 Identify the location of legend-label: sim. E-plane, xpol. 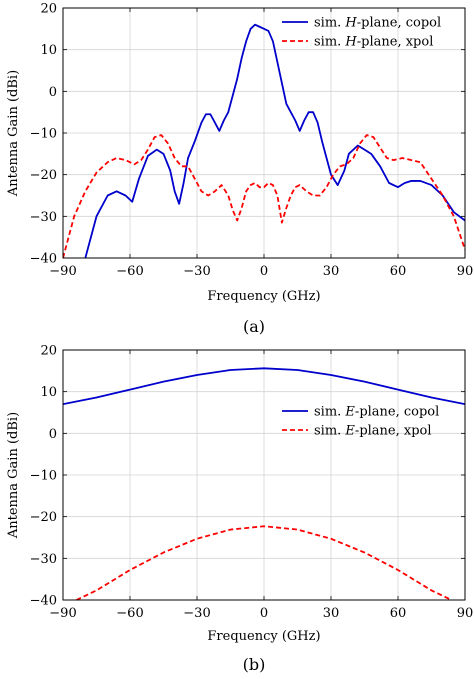
(373, 431).